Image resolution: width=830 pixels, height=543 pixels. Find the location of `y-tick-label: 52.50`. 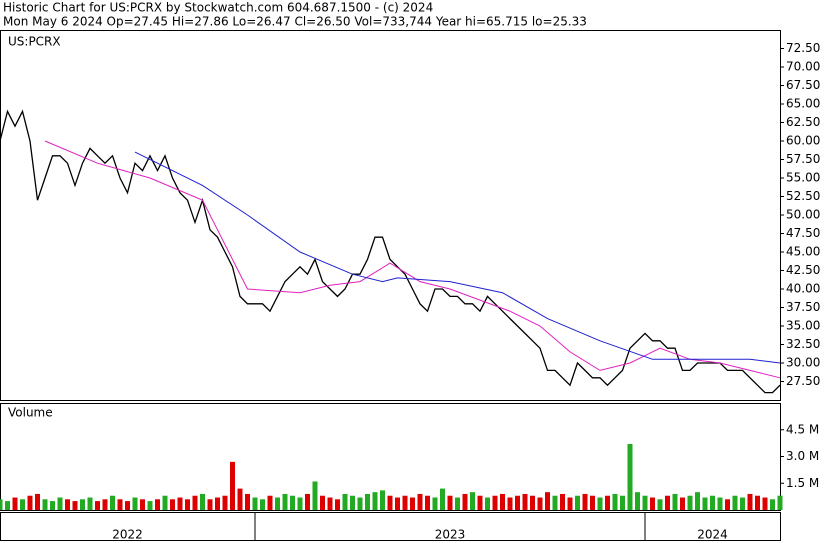

y-tick-label: 52.50 is located at coordinates (803, 196).